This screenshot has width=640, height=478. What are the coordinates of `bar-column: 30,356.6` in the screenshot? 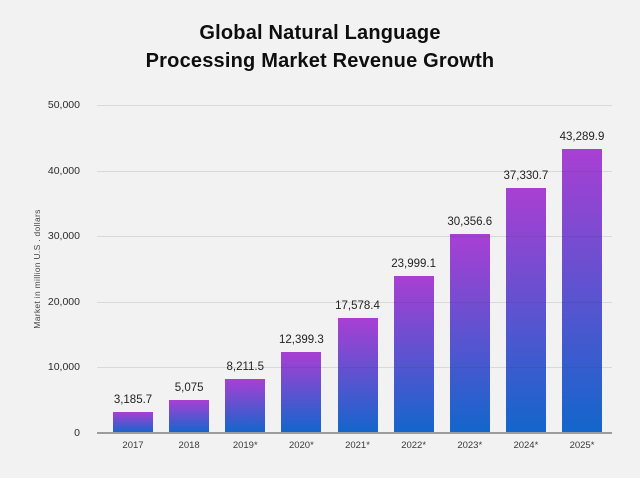 It's located at (470, 269).